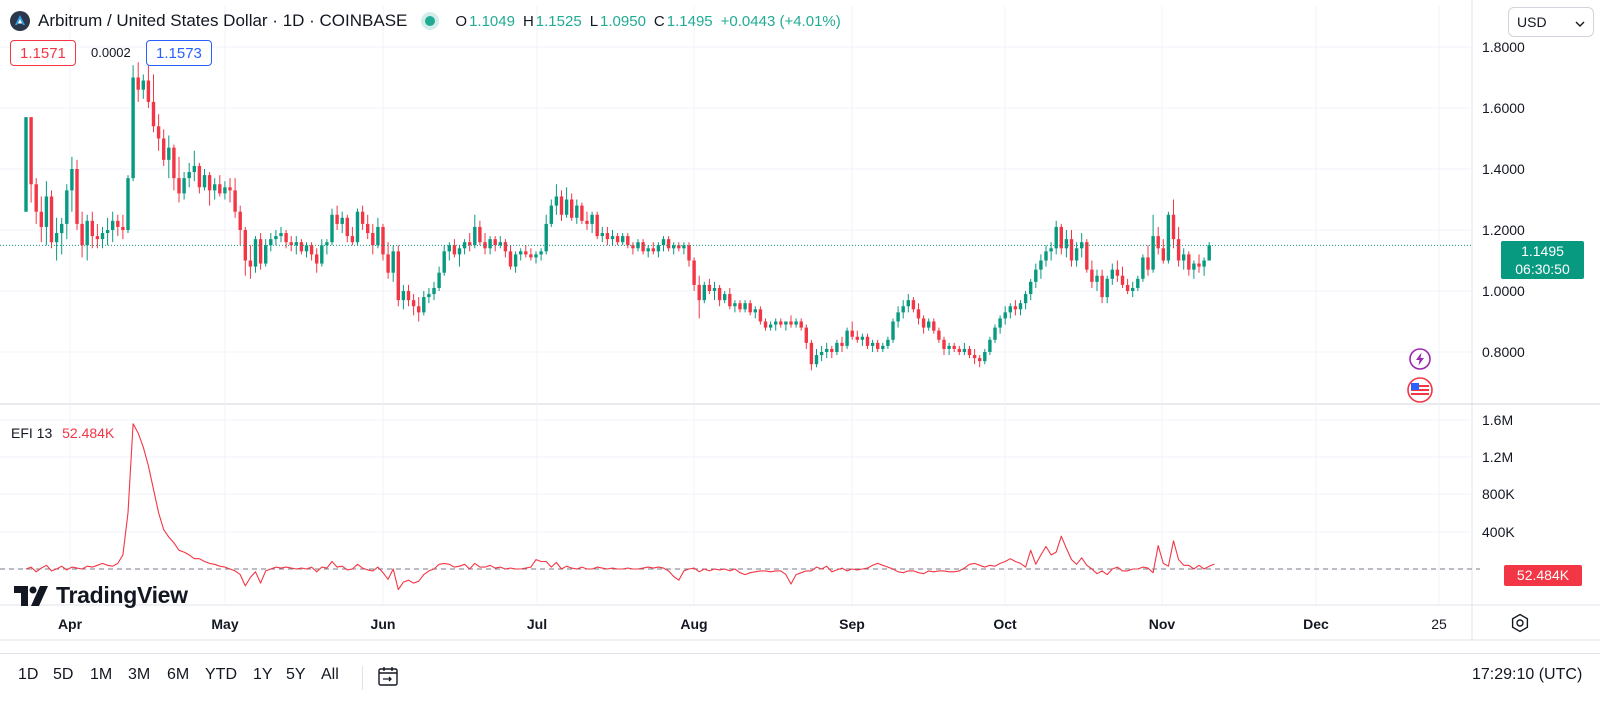 This screenshot has height=701, width=1600. I want to click on buy-price-button: 1.1573, so click(179, 53).